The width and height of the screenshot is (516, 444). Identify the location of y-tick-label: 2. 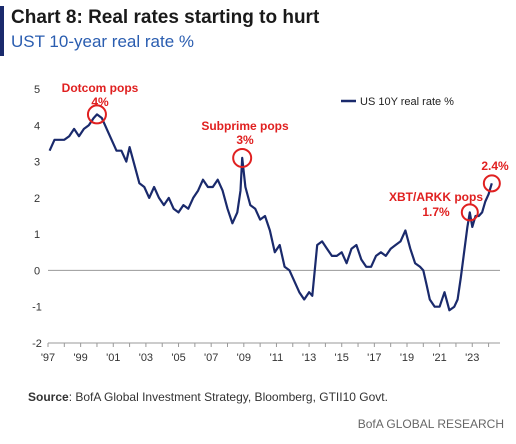
(37, 199).